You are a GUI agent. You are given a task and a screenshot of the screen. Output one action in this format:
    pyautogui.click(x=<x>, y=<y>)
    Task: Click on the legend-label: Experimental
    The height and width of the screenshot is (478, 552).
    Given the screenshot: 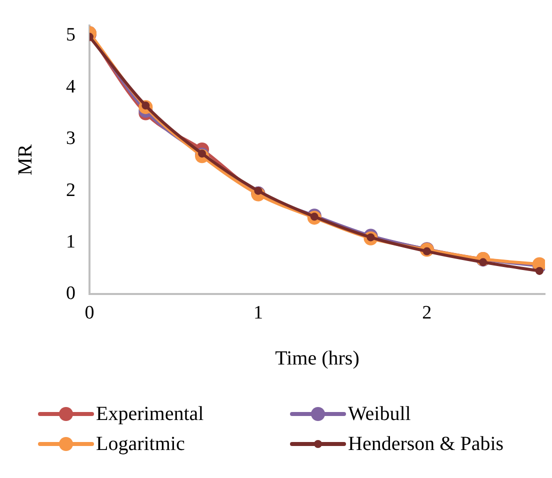 What is the action you would take?
    pyautogui.click(x=150, y=414)
    